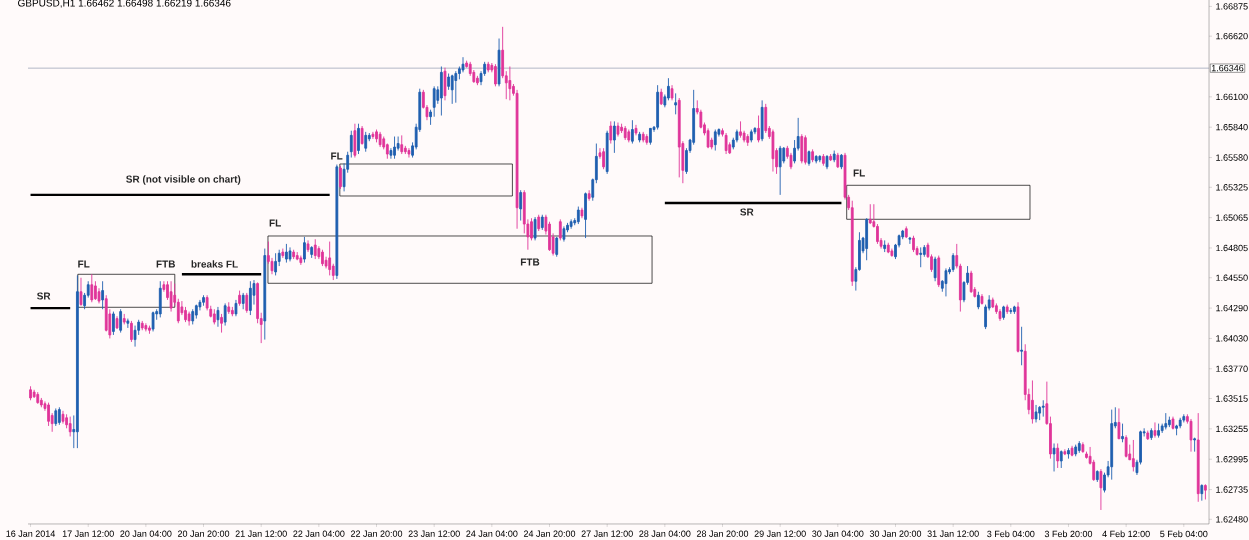 This screenshot has width=1249, height=540. What do you see at coordinates (549, 533) in the screenshot?
I see `x-tick-label: 24 Jan 20:00` at bounding box center [549, 533].